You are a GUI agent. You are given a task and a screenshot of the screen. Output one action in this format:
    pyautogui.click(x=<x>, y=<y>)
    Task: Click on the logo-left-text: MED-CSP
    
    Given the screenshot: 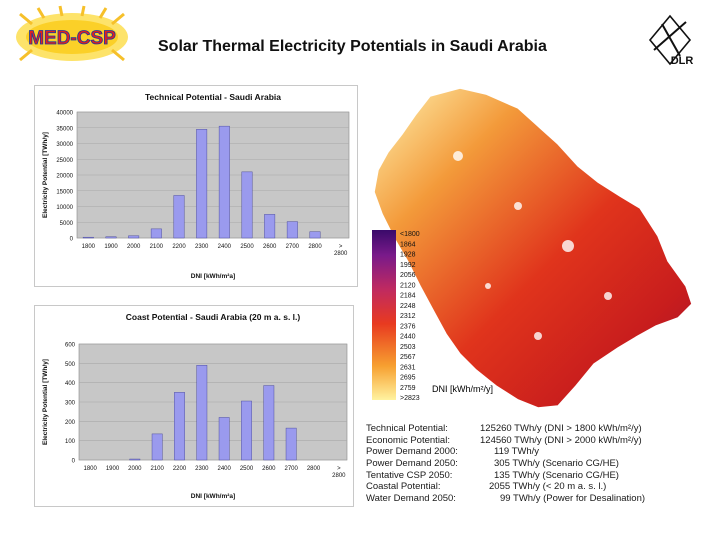 What is the action you would take?
    pyautogui.click(x=72, y=38)
    